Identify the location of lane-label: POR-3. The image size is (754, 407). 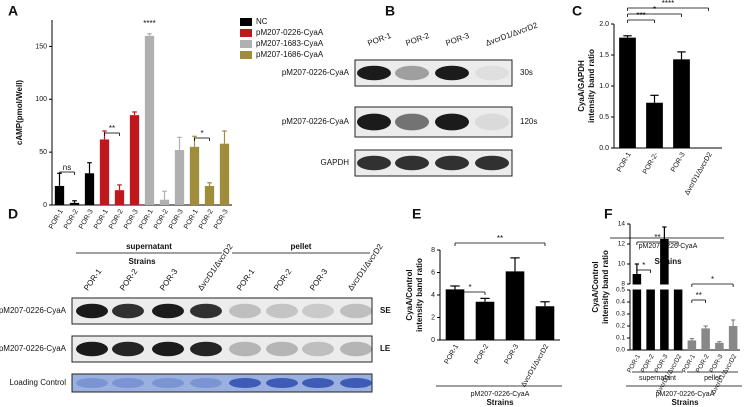
(457, 39).